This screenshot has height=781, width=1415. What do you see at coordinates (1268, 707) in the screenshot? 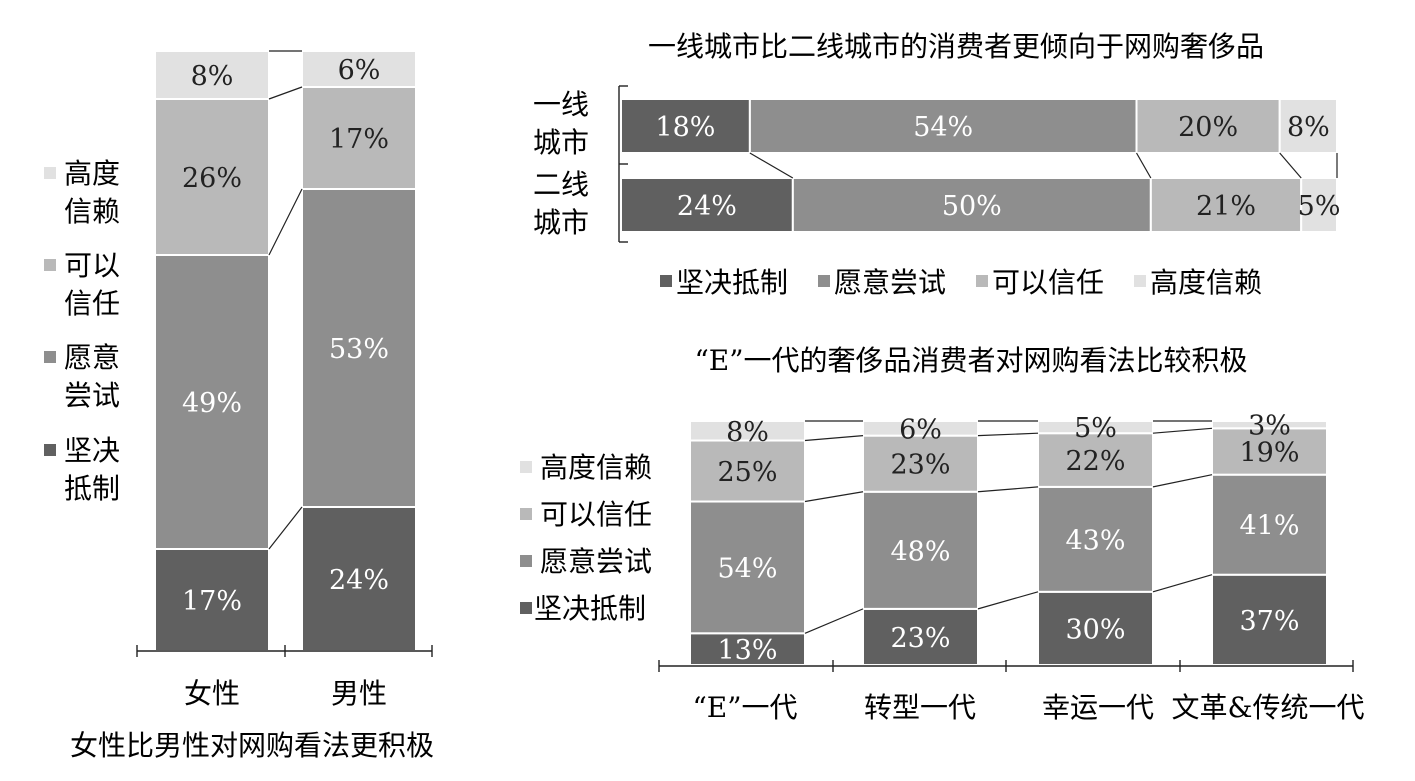
I see `x-tick-label: 文革&传统一代` at bounding box center [1268, 707].